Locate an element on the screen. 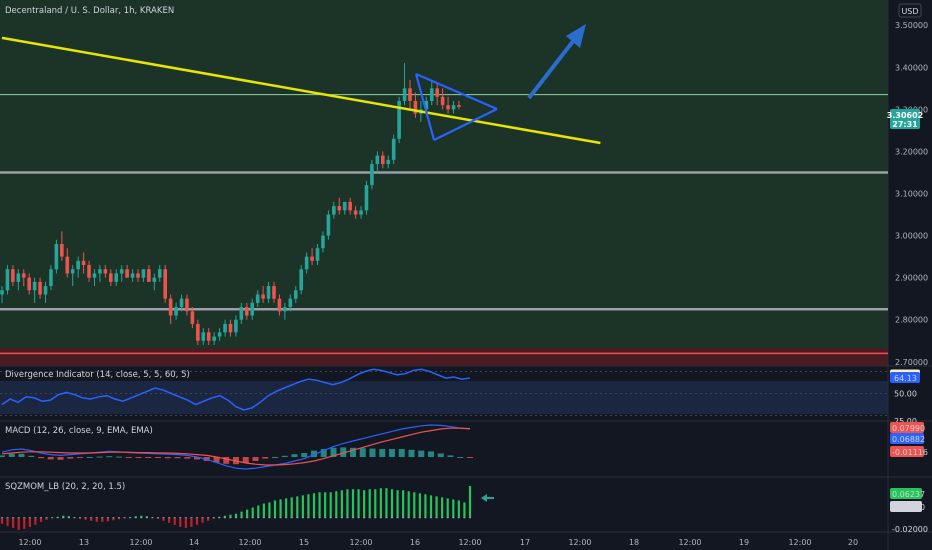 The image size is (932, 550). currency-badge-box is located at coordinates (910, 10).